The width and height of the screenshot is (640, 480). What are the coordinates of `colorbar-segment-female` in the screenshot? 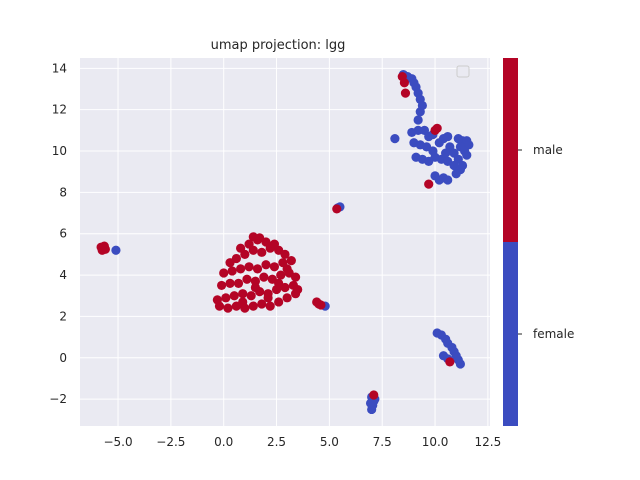 It's located at (510, 334).